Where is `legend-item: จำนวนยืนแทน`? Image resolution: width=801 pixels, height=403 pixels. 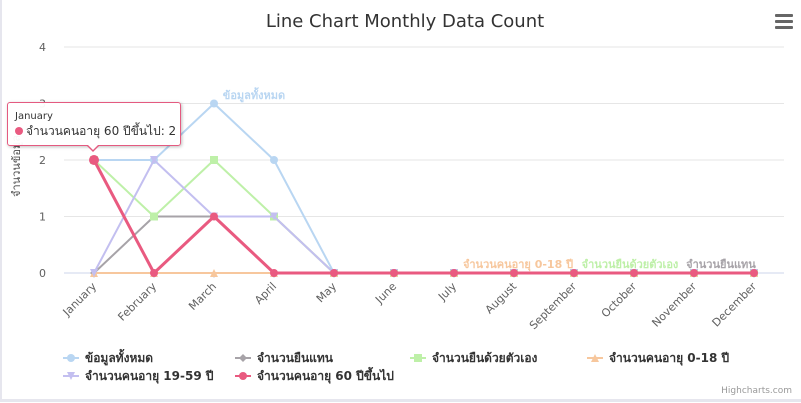 legend-item: จำนวนยืนแทน is located at coordinates (284, 358).